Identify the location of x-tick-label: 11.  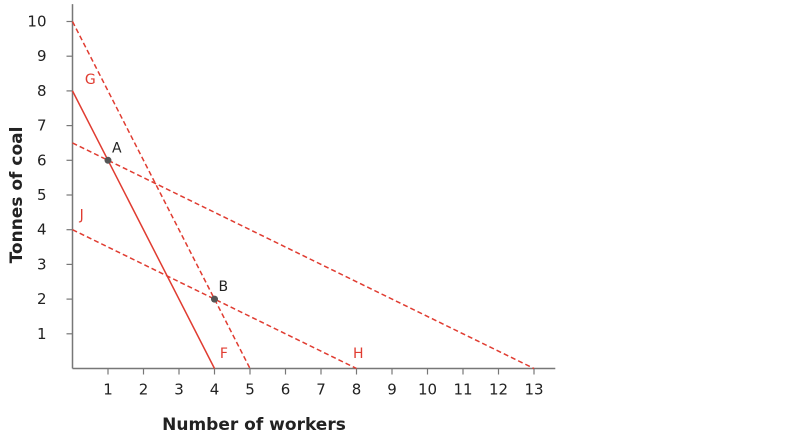
(462, 390).